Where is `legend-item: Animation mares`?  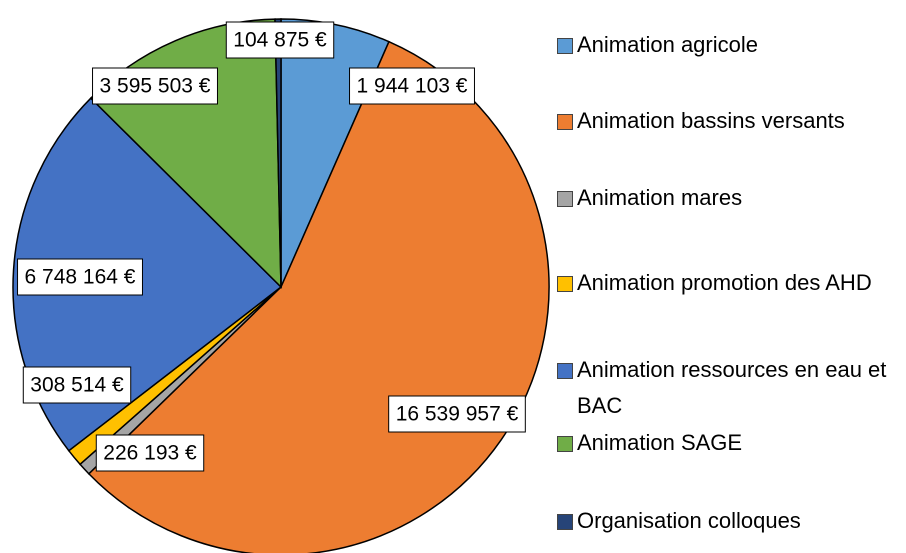
legend-item: Animation mares is located at coordinates (727, 198).